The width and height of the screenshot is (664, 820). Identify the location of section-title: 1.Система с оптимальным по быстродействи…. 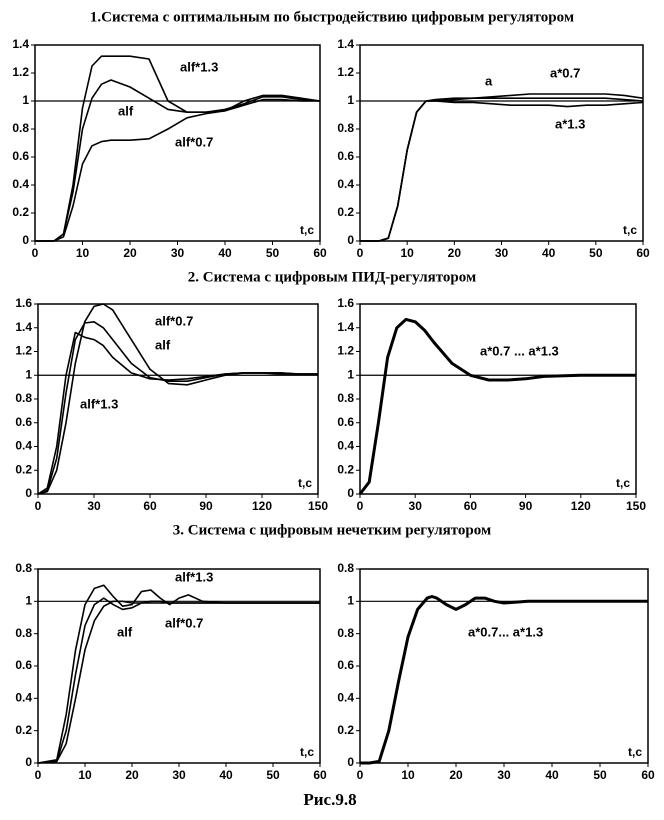
(332, 17).